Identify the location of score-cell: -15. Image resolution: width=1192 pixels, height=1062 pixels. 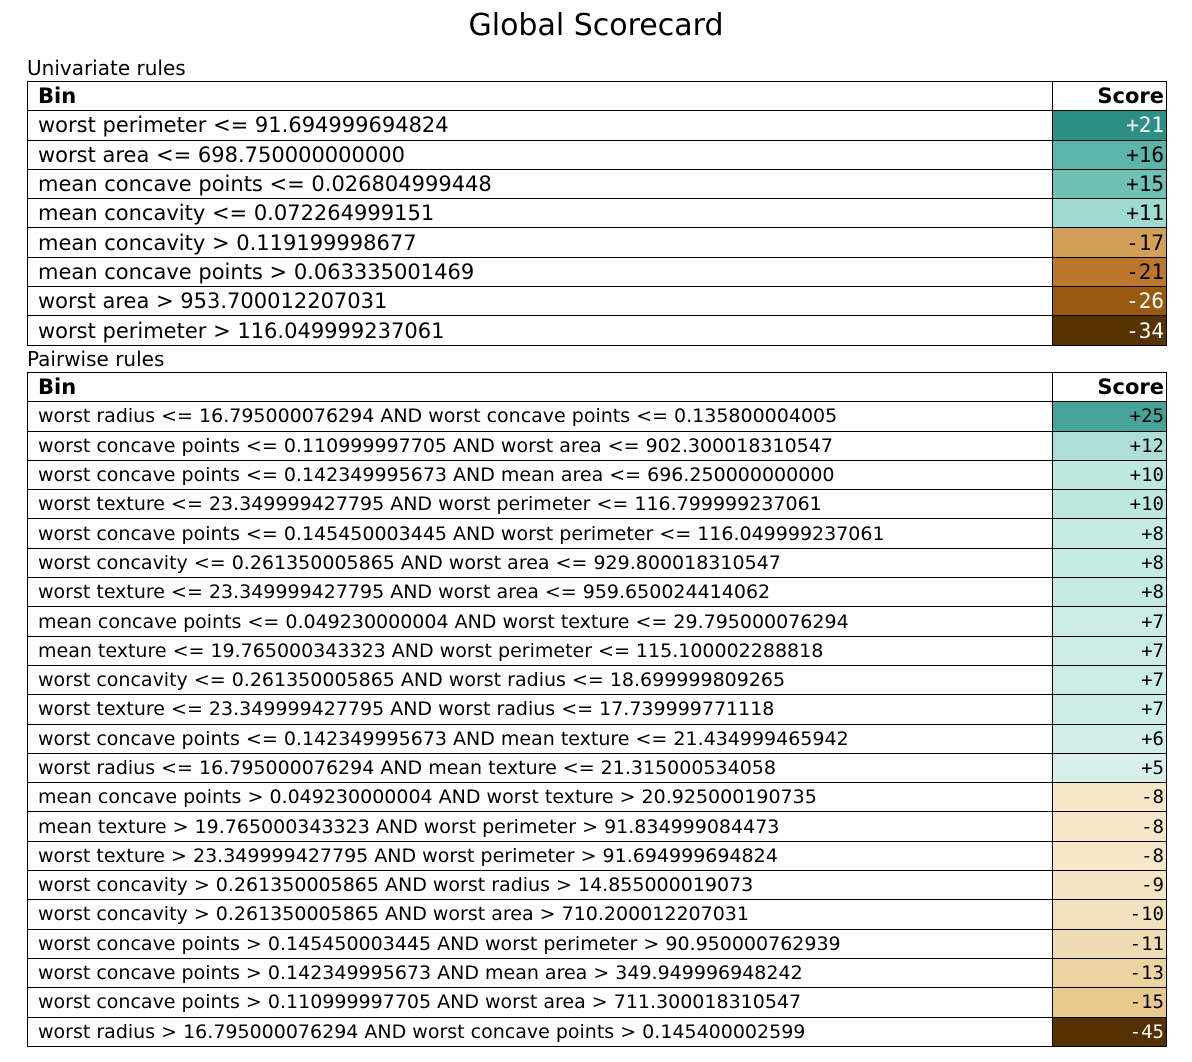
(1109, 1002).